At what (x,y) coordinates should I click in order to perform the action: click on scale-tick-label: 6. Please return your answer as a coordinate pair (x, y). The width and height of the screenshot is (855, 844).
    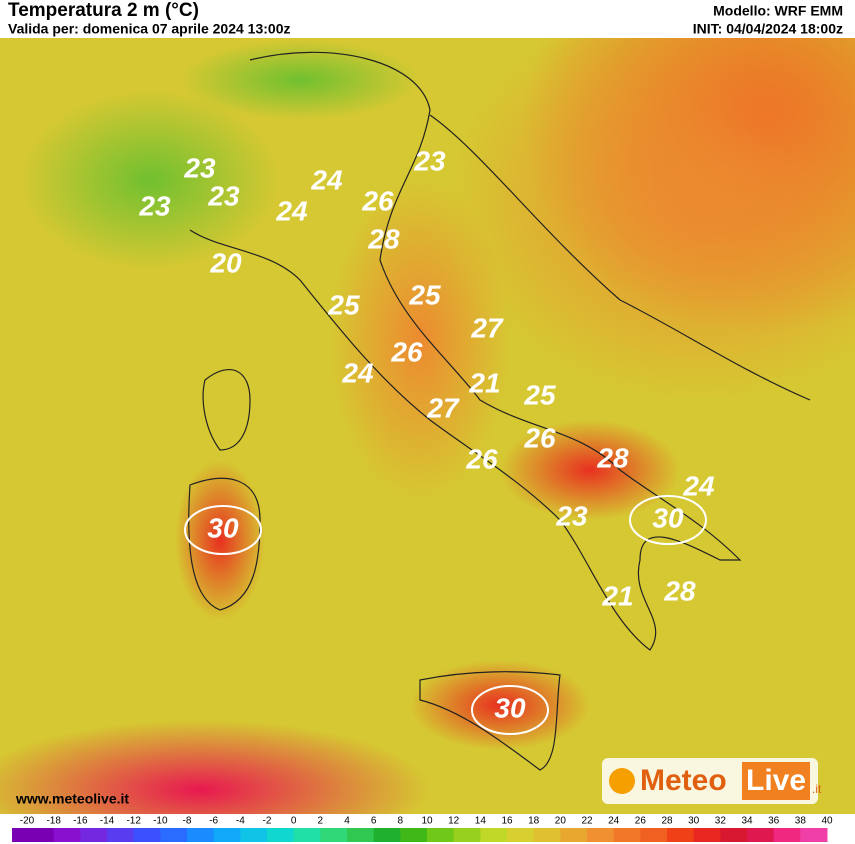
    Looking at the image, I should click on (374, 821).